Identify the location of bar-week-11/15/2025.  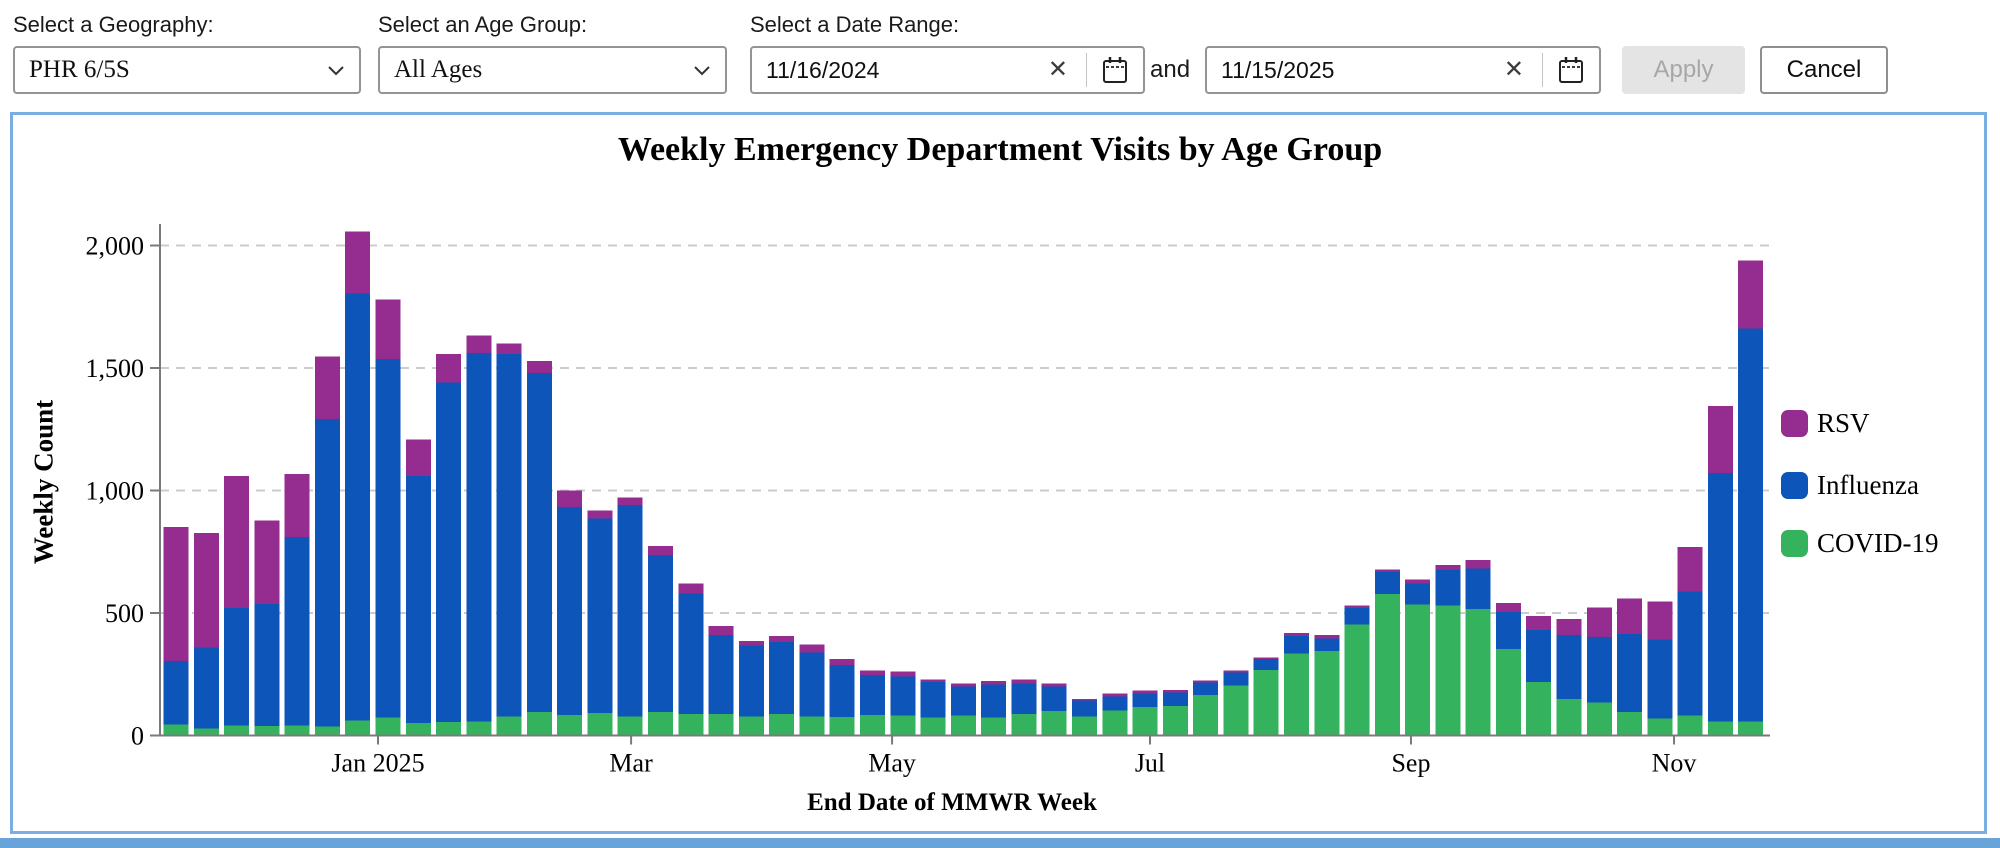
(1751, 498).